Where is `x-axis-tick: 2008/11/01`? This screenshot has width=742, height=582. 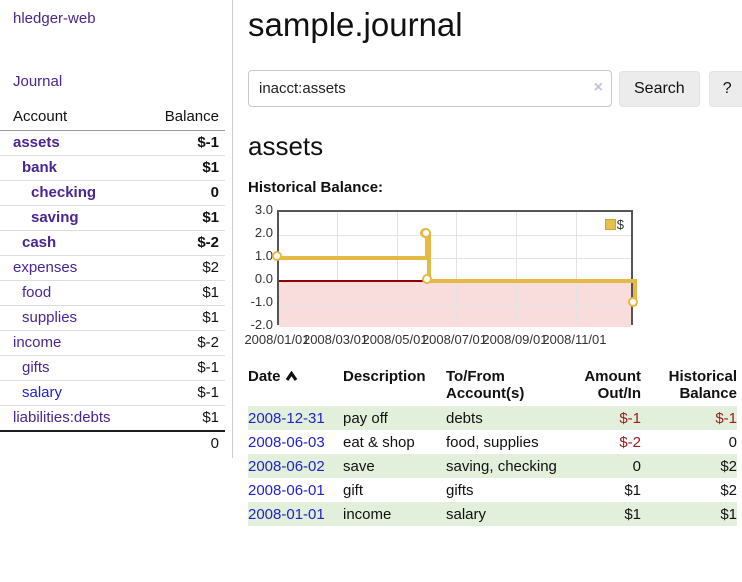
x-axis-tick: 2008/11/01 is located at coordinates (574, 339).